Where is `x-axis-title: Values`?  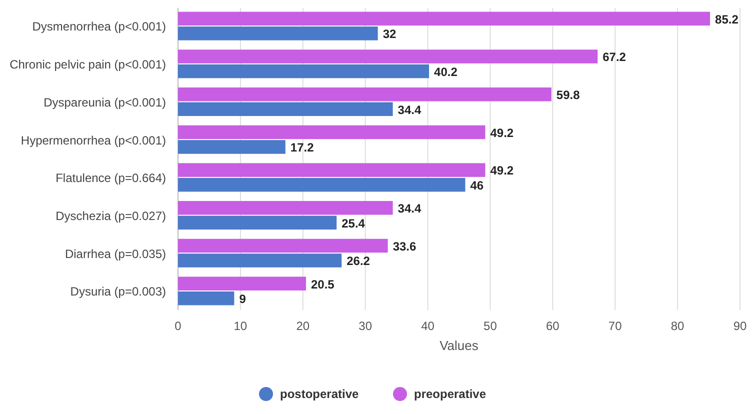 x-axis-title: Values is located at coordinates (459, 345).